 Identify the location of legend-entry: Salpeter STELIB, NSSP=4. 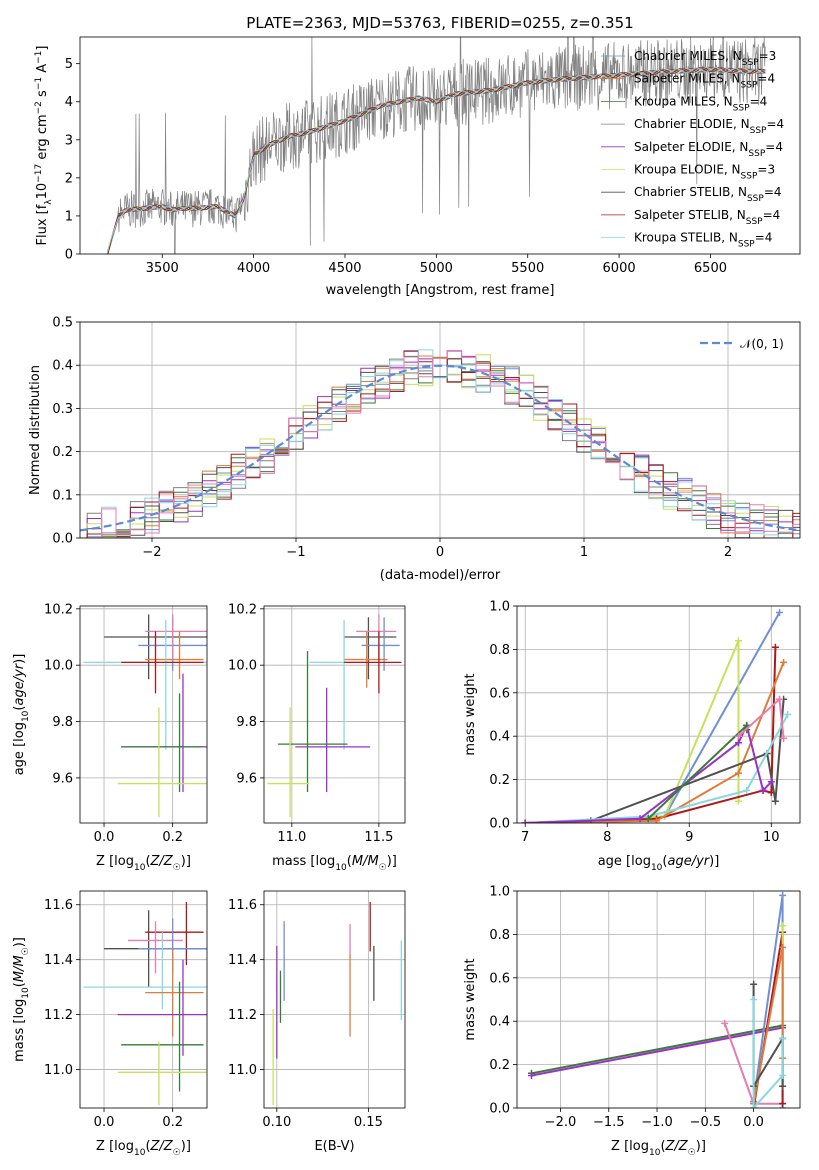
(707, 217).